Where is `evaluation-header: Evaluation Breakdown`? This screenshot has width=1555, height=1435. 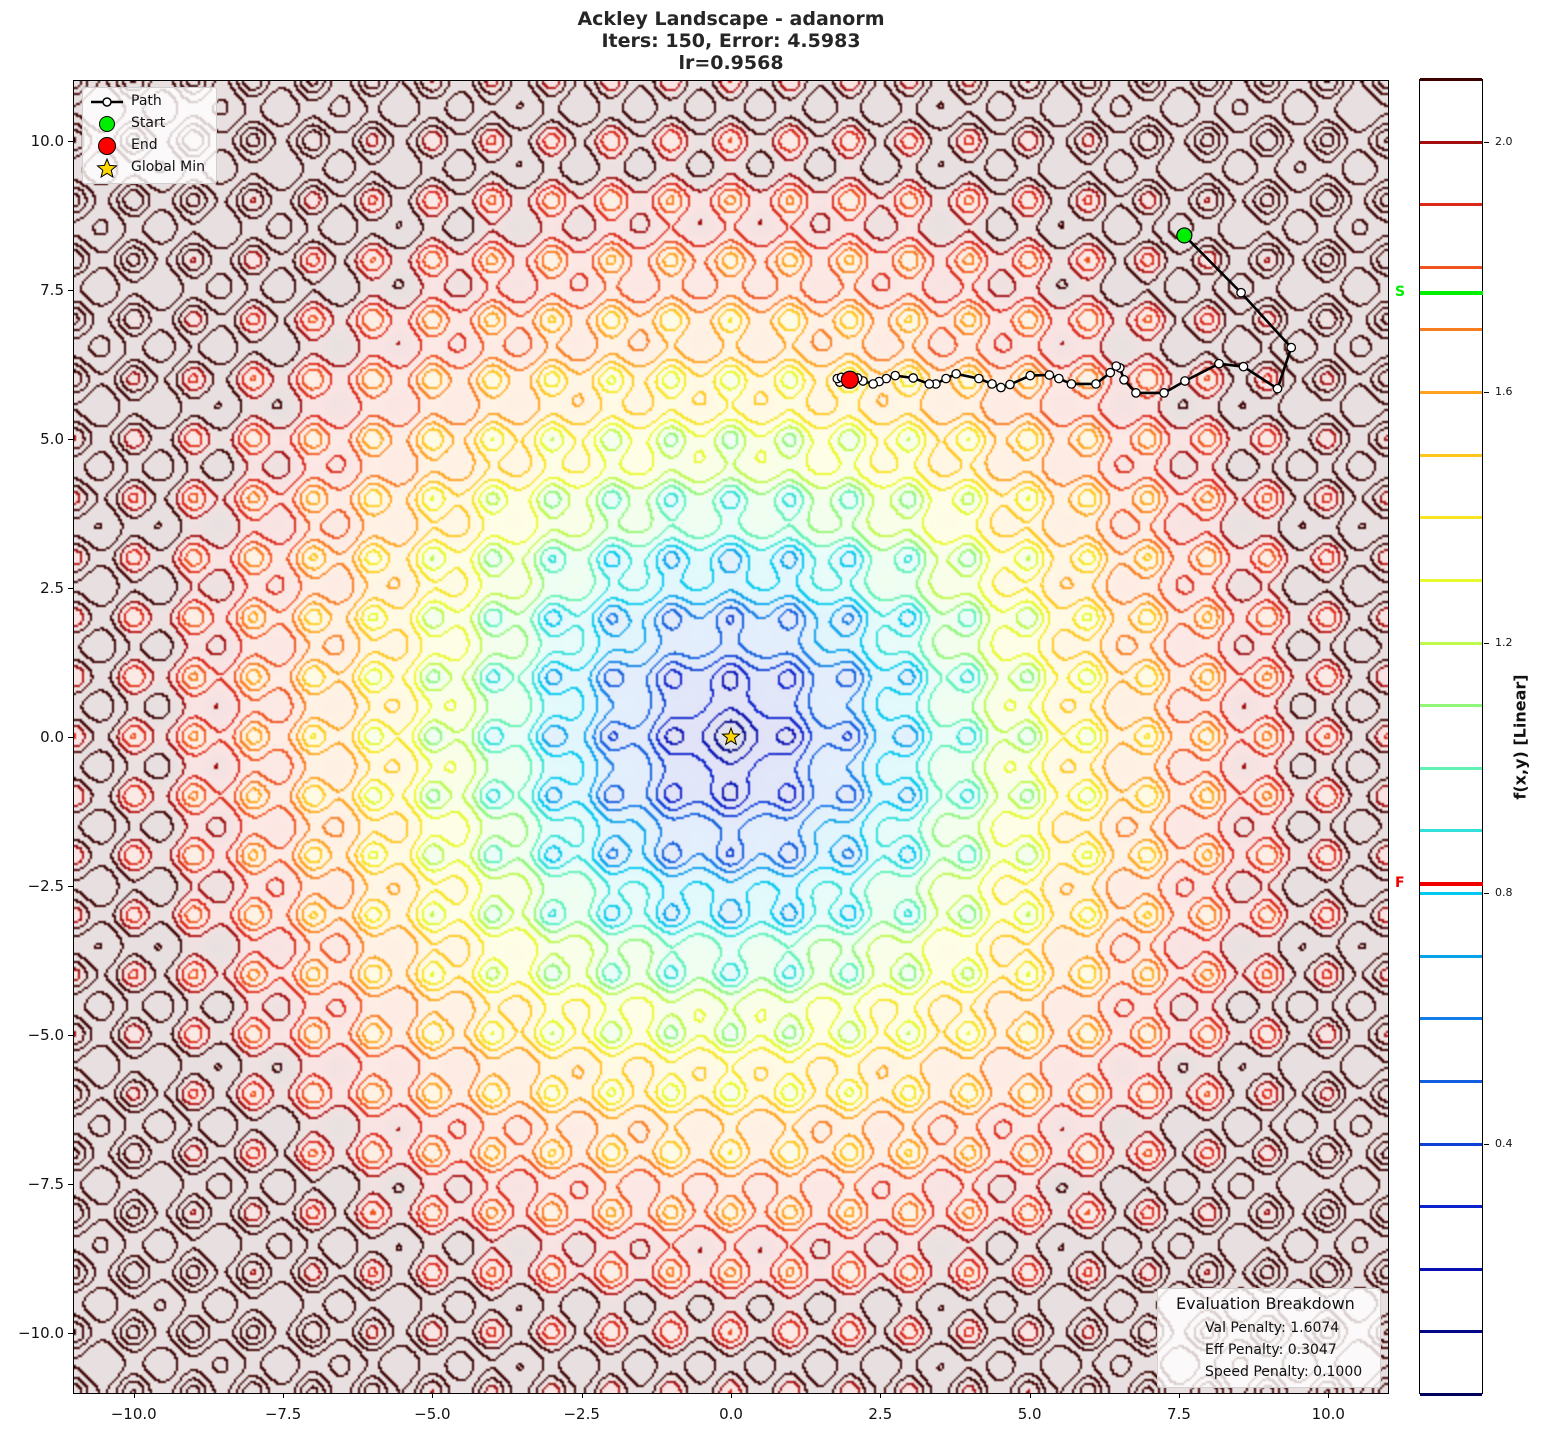 evaluation-header: Evaluation Breakdown is located at coordinates (1265, 1303).